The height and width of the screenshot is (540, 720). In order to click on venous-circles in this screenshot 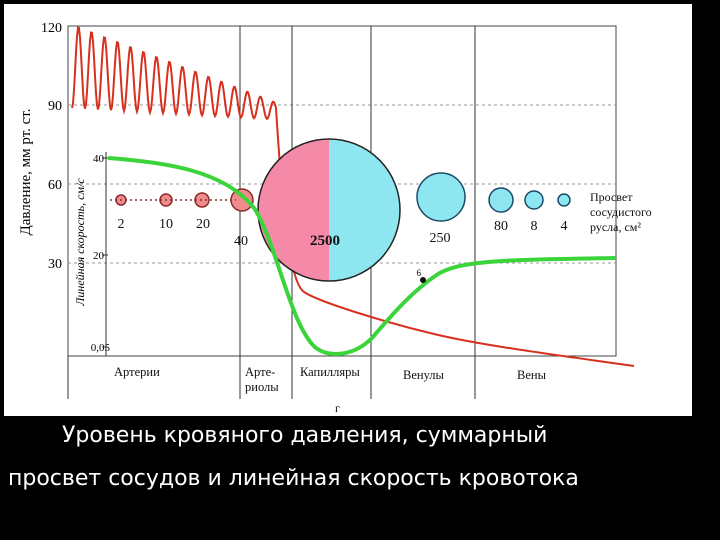, I will do `click(493, 197)`.